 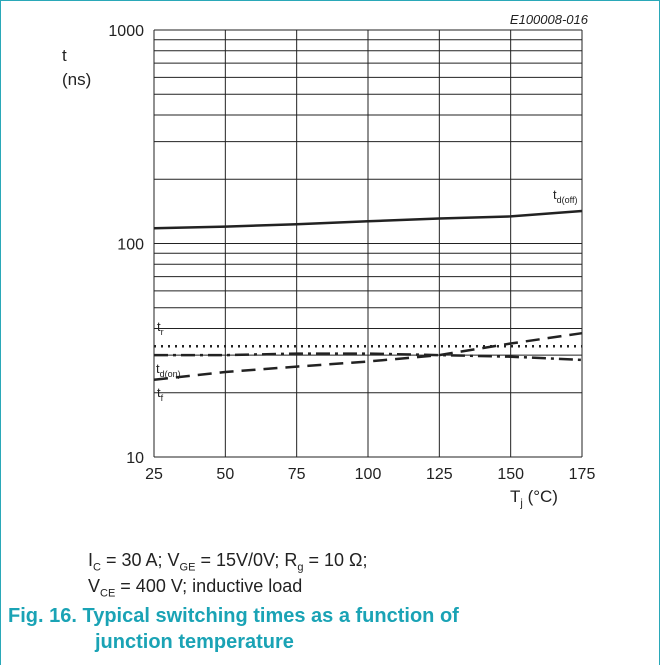 What do you see at coordinates (130, 245) in the screenshot?
I see `y-tick-label: 100` at bounding box center [130, 245].